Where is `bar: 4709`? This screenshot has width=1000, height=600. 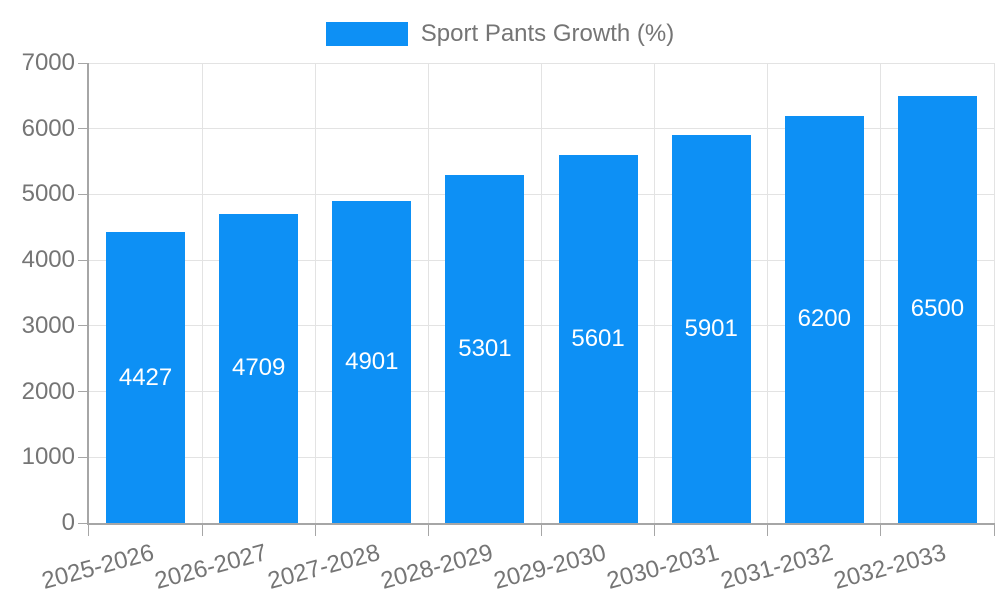
bar: 4709 is located at coordinates (259, 368).